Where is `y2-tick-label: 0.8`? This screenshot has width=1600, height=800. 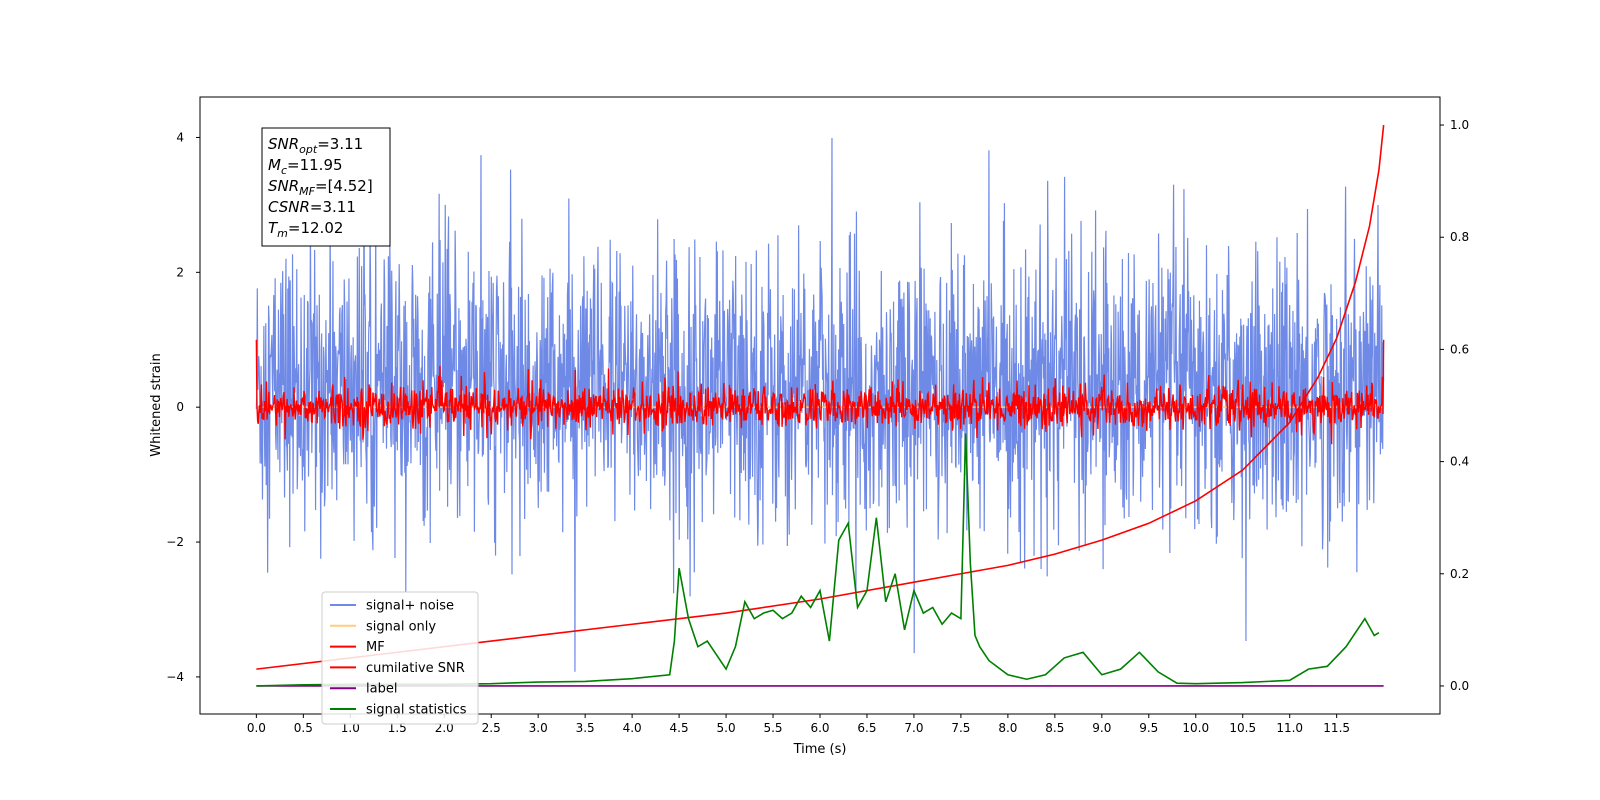 y2-tick-label: 0.8 is located at coordinates (1459, 237).